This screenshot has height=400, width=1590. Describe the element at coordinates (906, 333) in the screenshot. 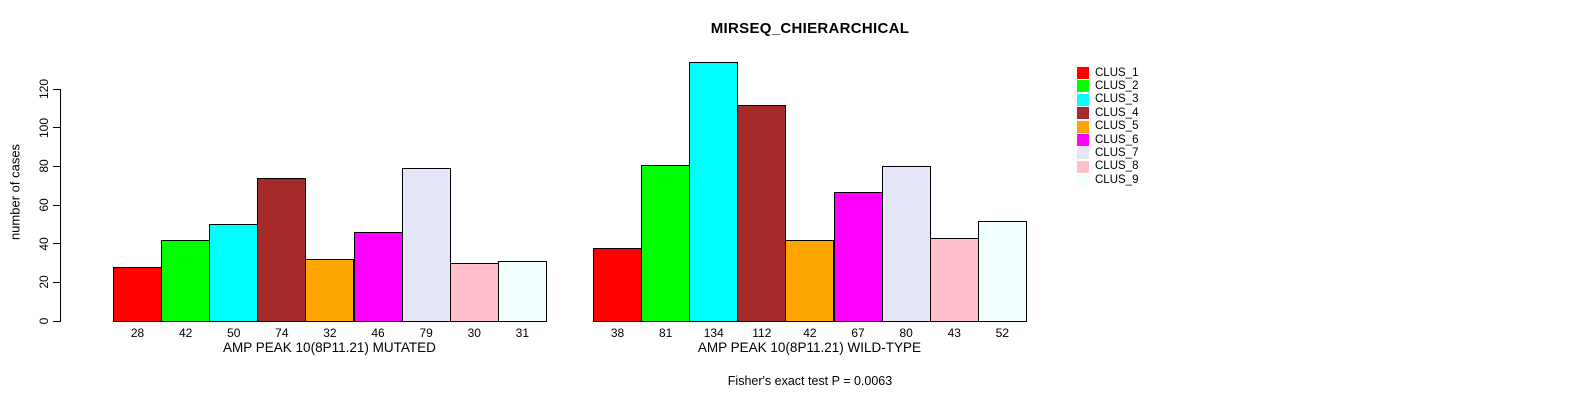

I see `bar-value-label: 80` at that location.